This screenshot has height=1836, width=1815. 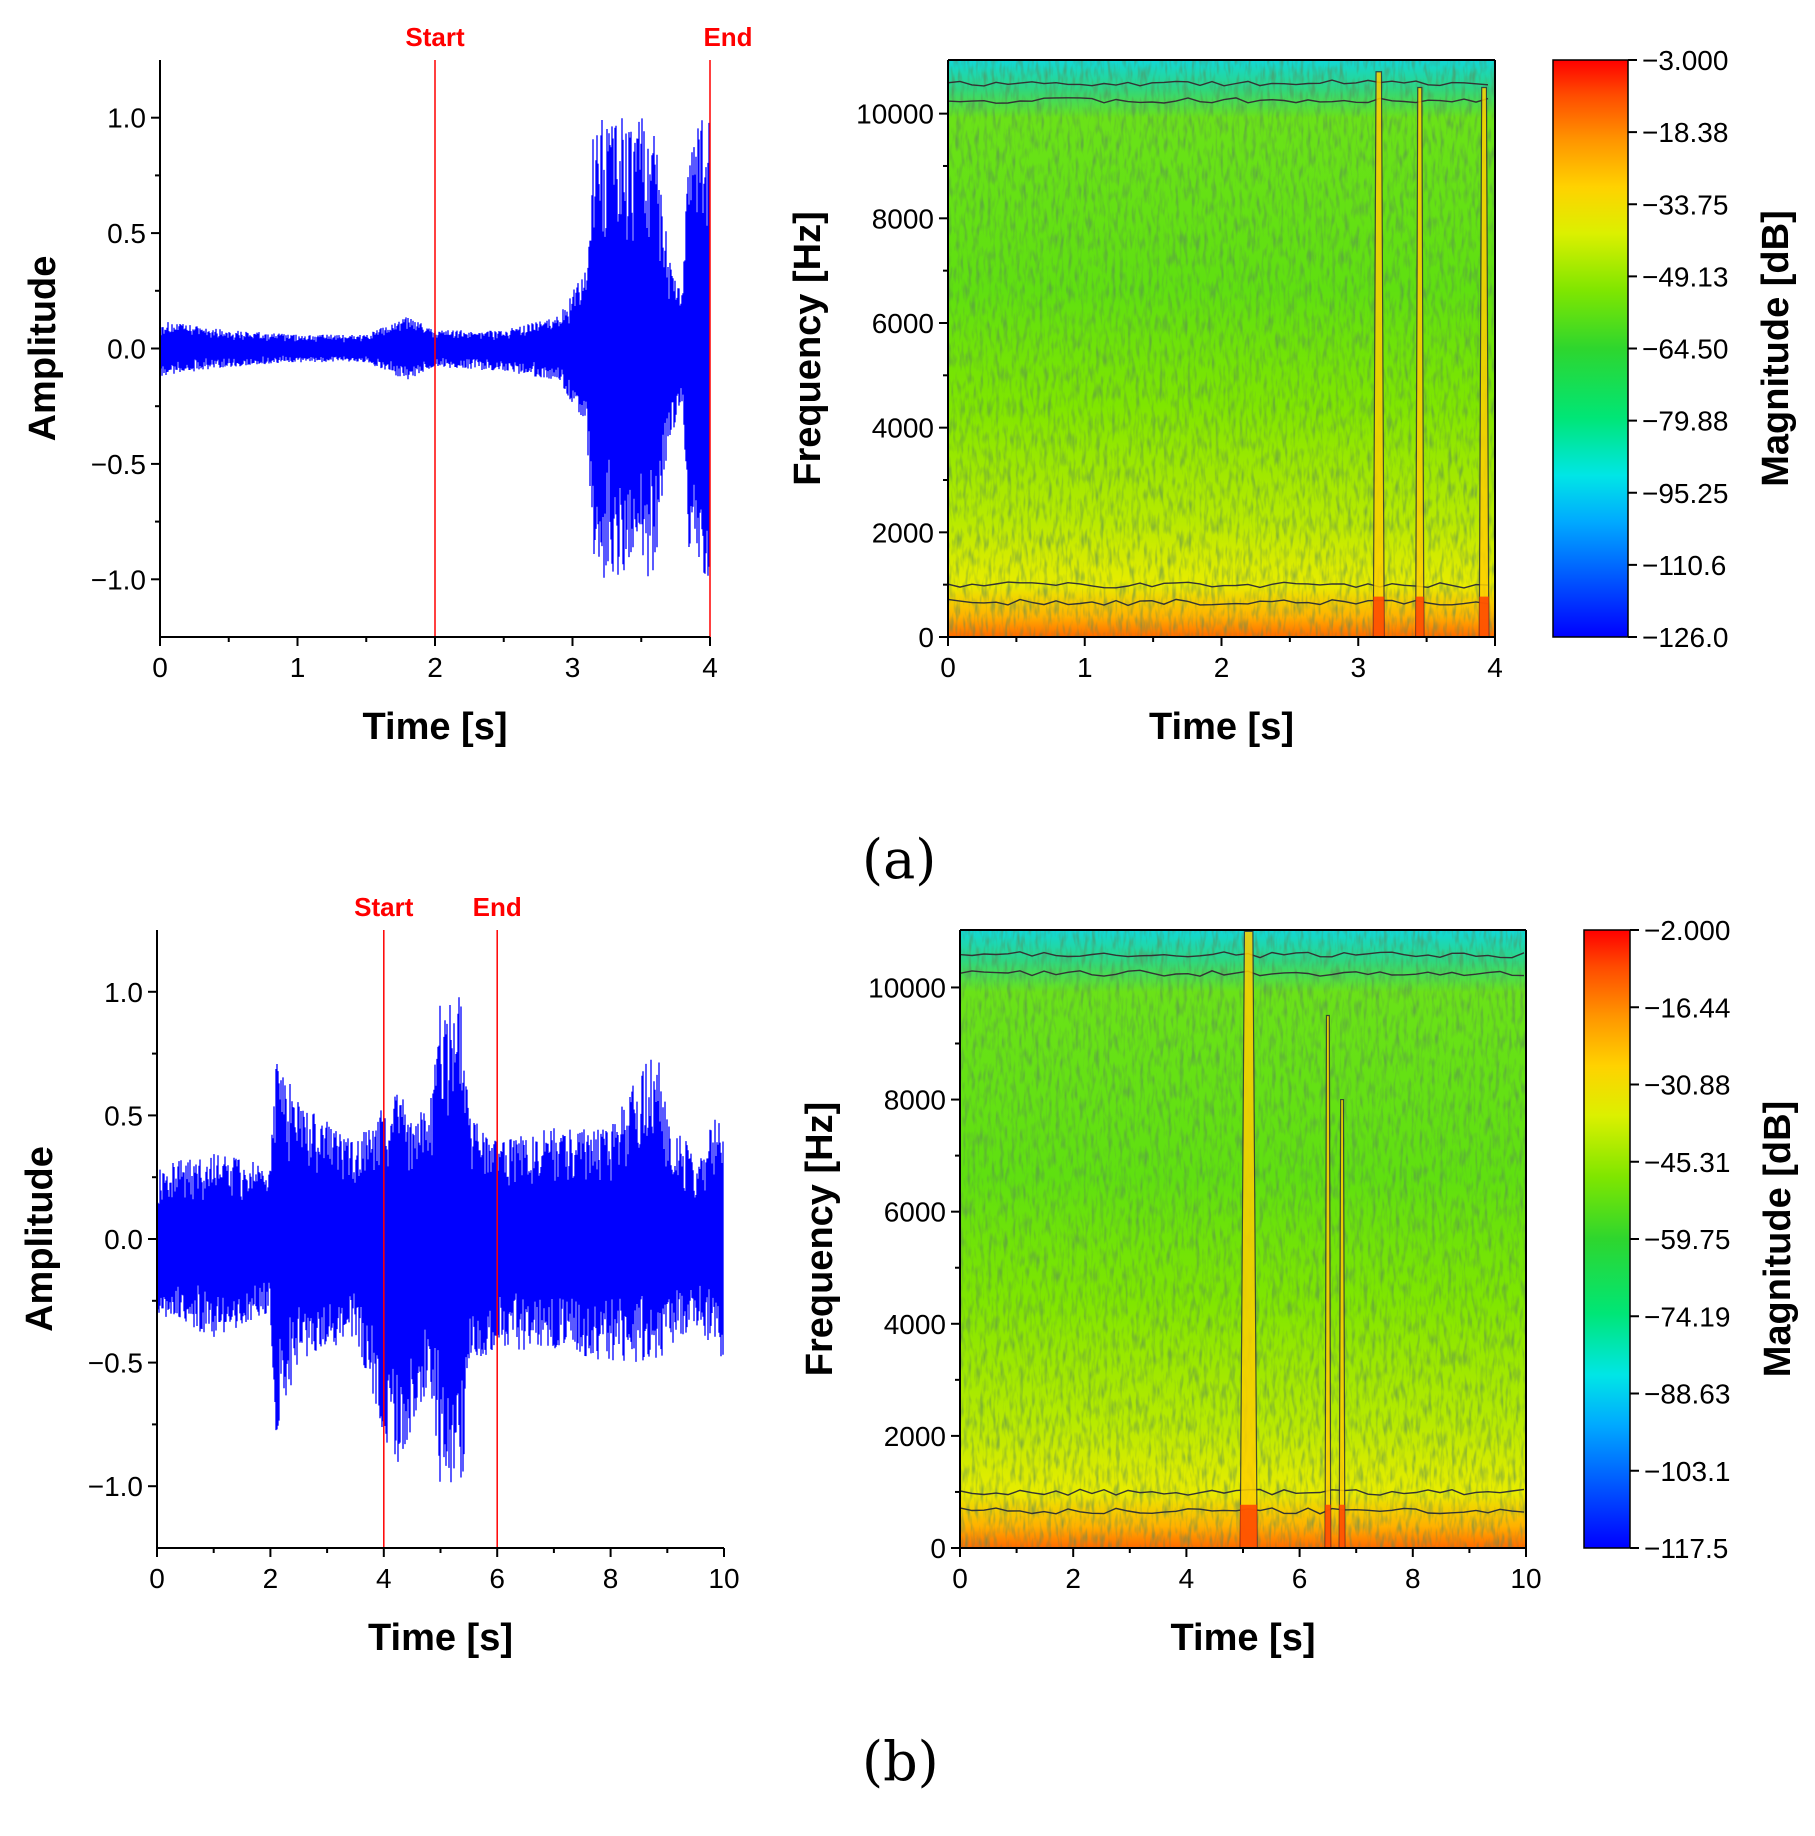 What do you see at coordinates (1687, 1471) in the screenshot?
I see `colorbar-tick-label: −103.1` at bounding box center [1687, 1471].